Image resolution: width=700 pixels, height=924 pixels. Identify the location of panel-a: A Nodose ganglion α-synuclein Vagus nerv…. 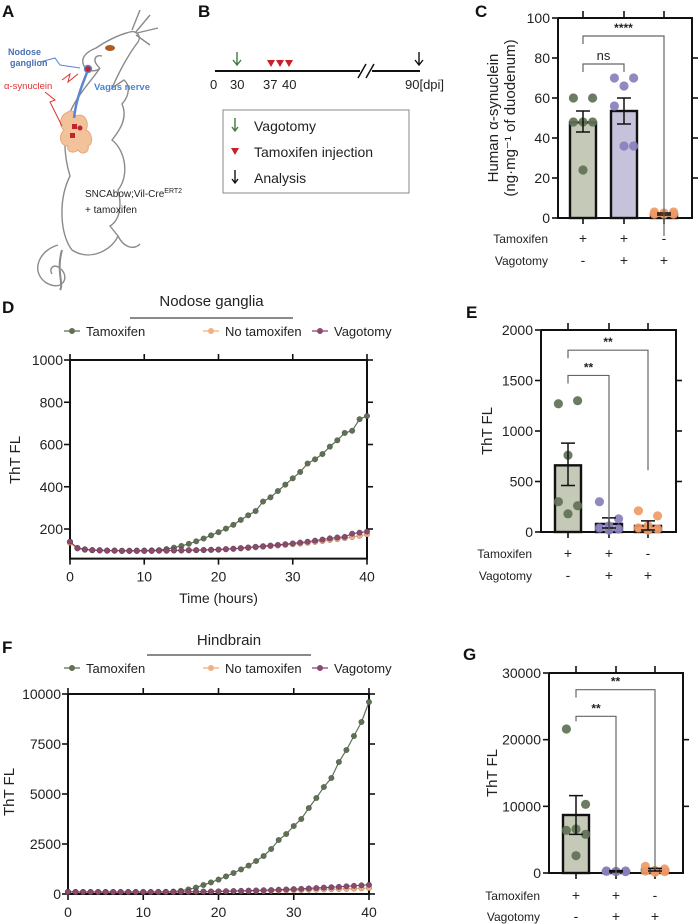
(92, 146).